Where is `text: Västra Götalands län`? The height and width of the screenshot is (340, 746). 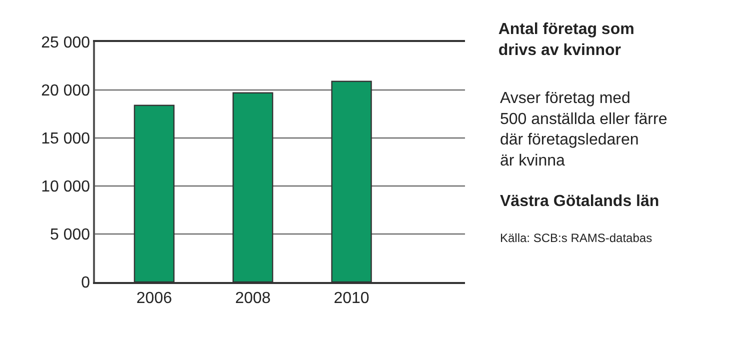 text: Västra Götalands län is located at coordinates (580, 201).